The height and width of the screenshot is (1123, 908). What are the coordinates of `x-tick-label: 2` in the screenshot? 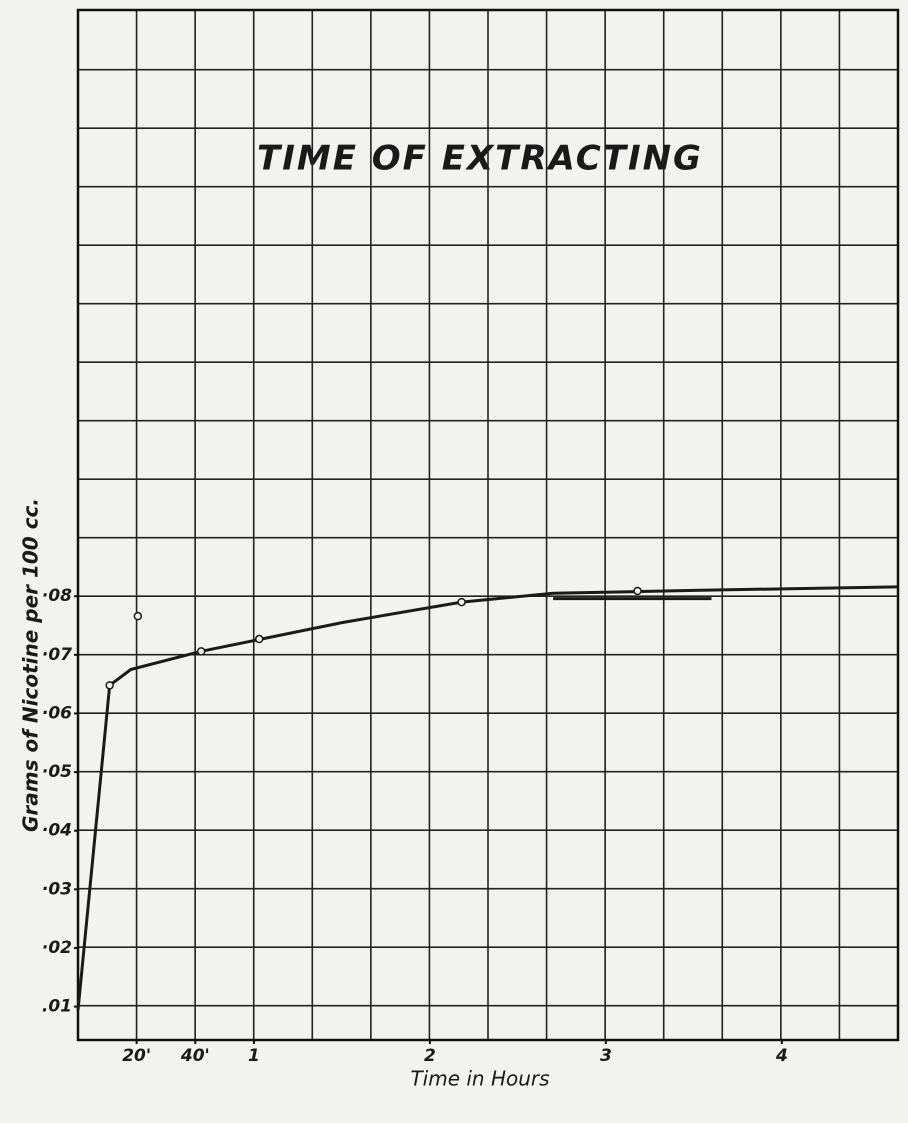 It's located at (430, 1056).